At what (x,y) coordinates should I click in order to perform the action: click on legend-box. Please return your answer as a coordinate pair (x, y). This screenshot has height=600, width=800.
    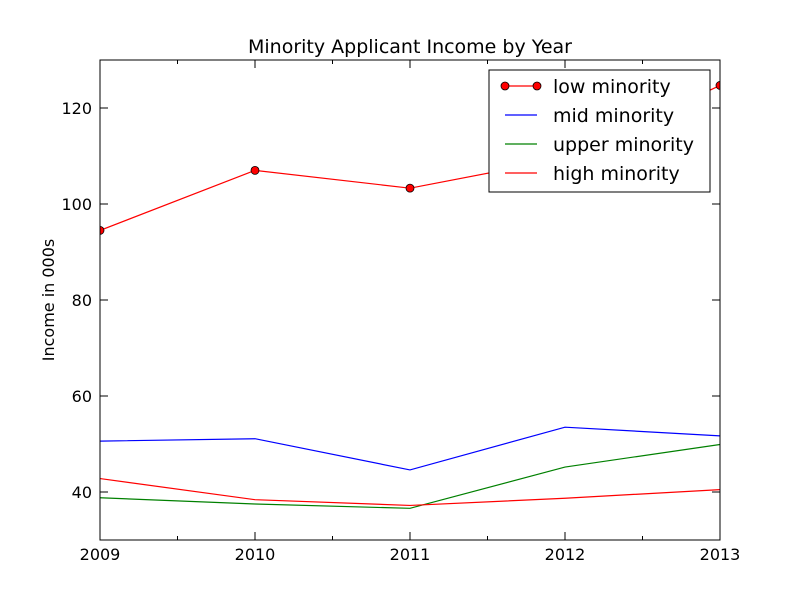
    Looking at the image, I should click on (599, 131).